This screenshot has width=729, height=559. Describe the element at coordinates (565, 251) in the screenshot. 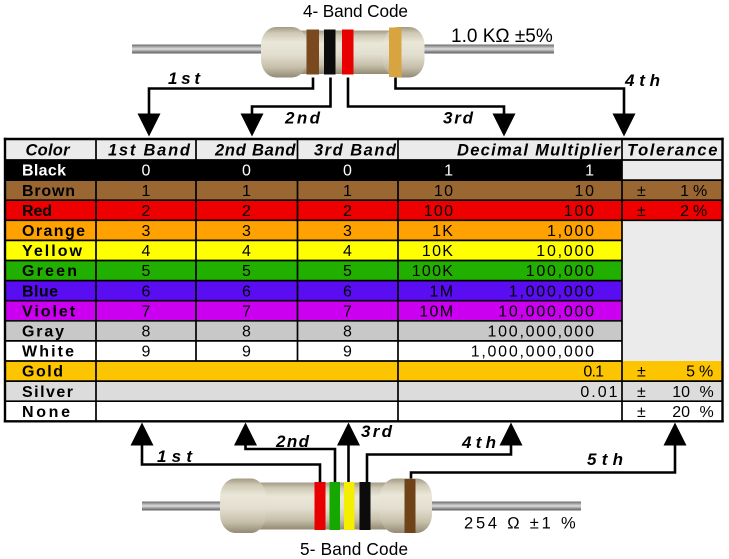

I see `svg-text: 10,000` at that location.